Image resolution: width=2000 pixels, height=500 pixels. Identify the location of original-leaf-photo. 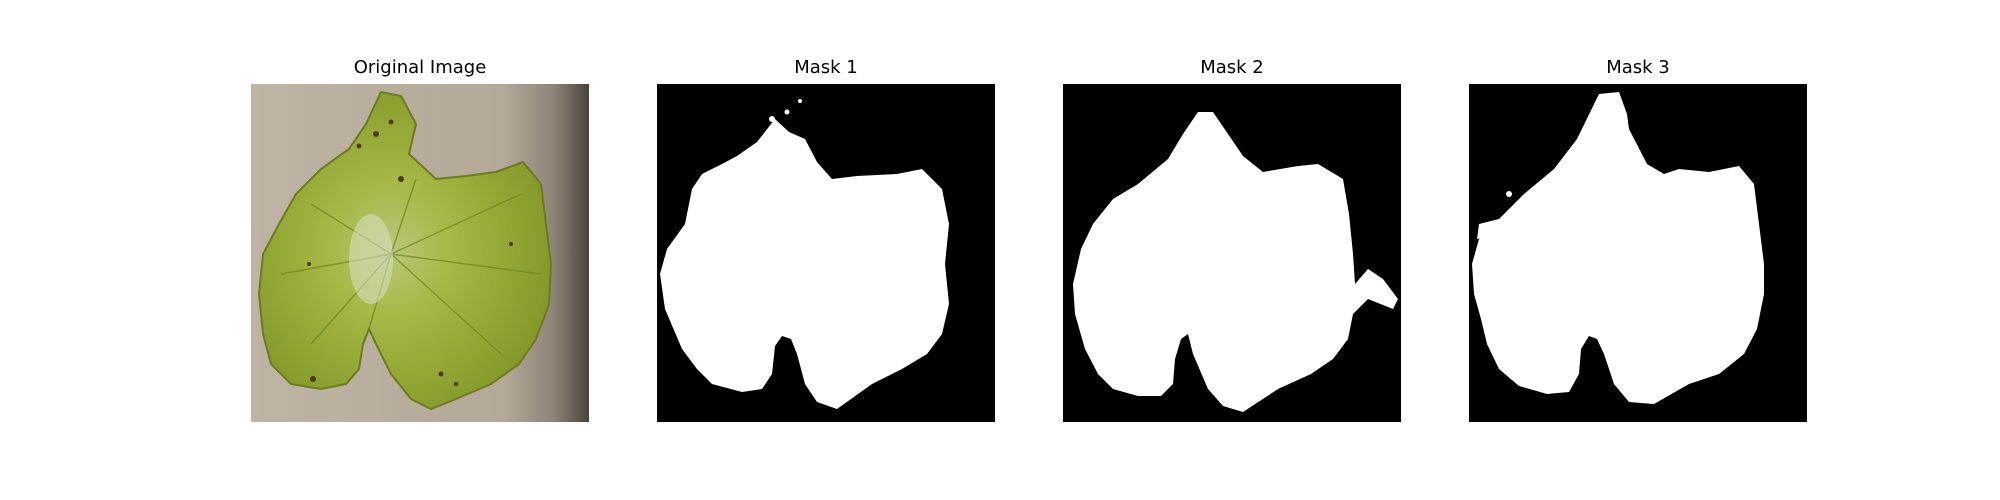
(420, 253).